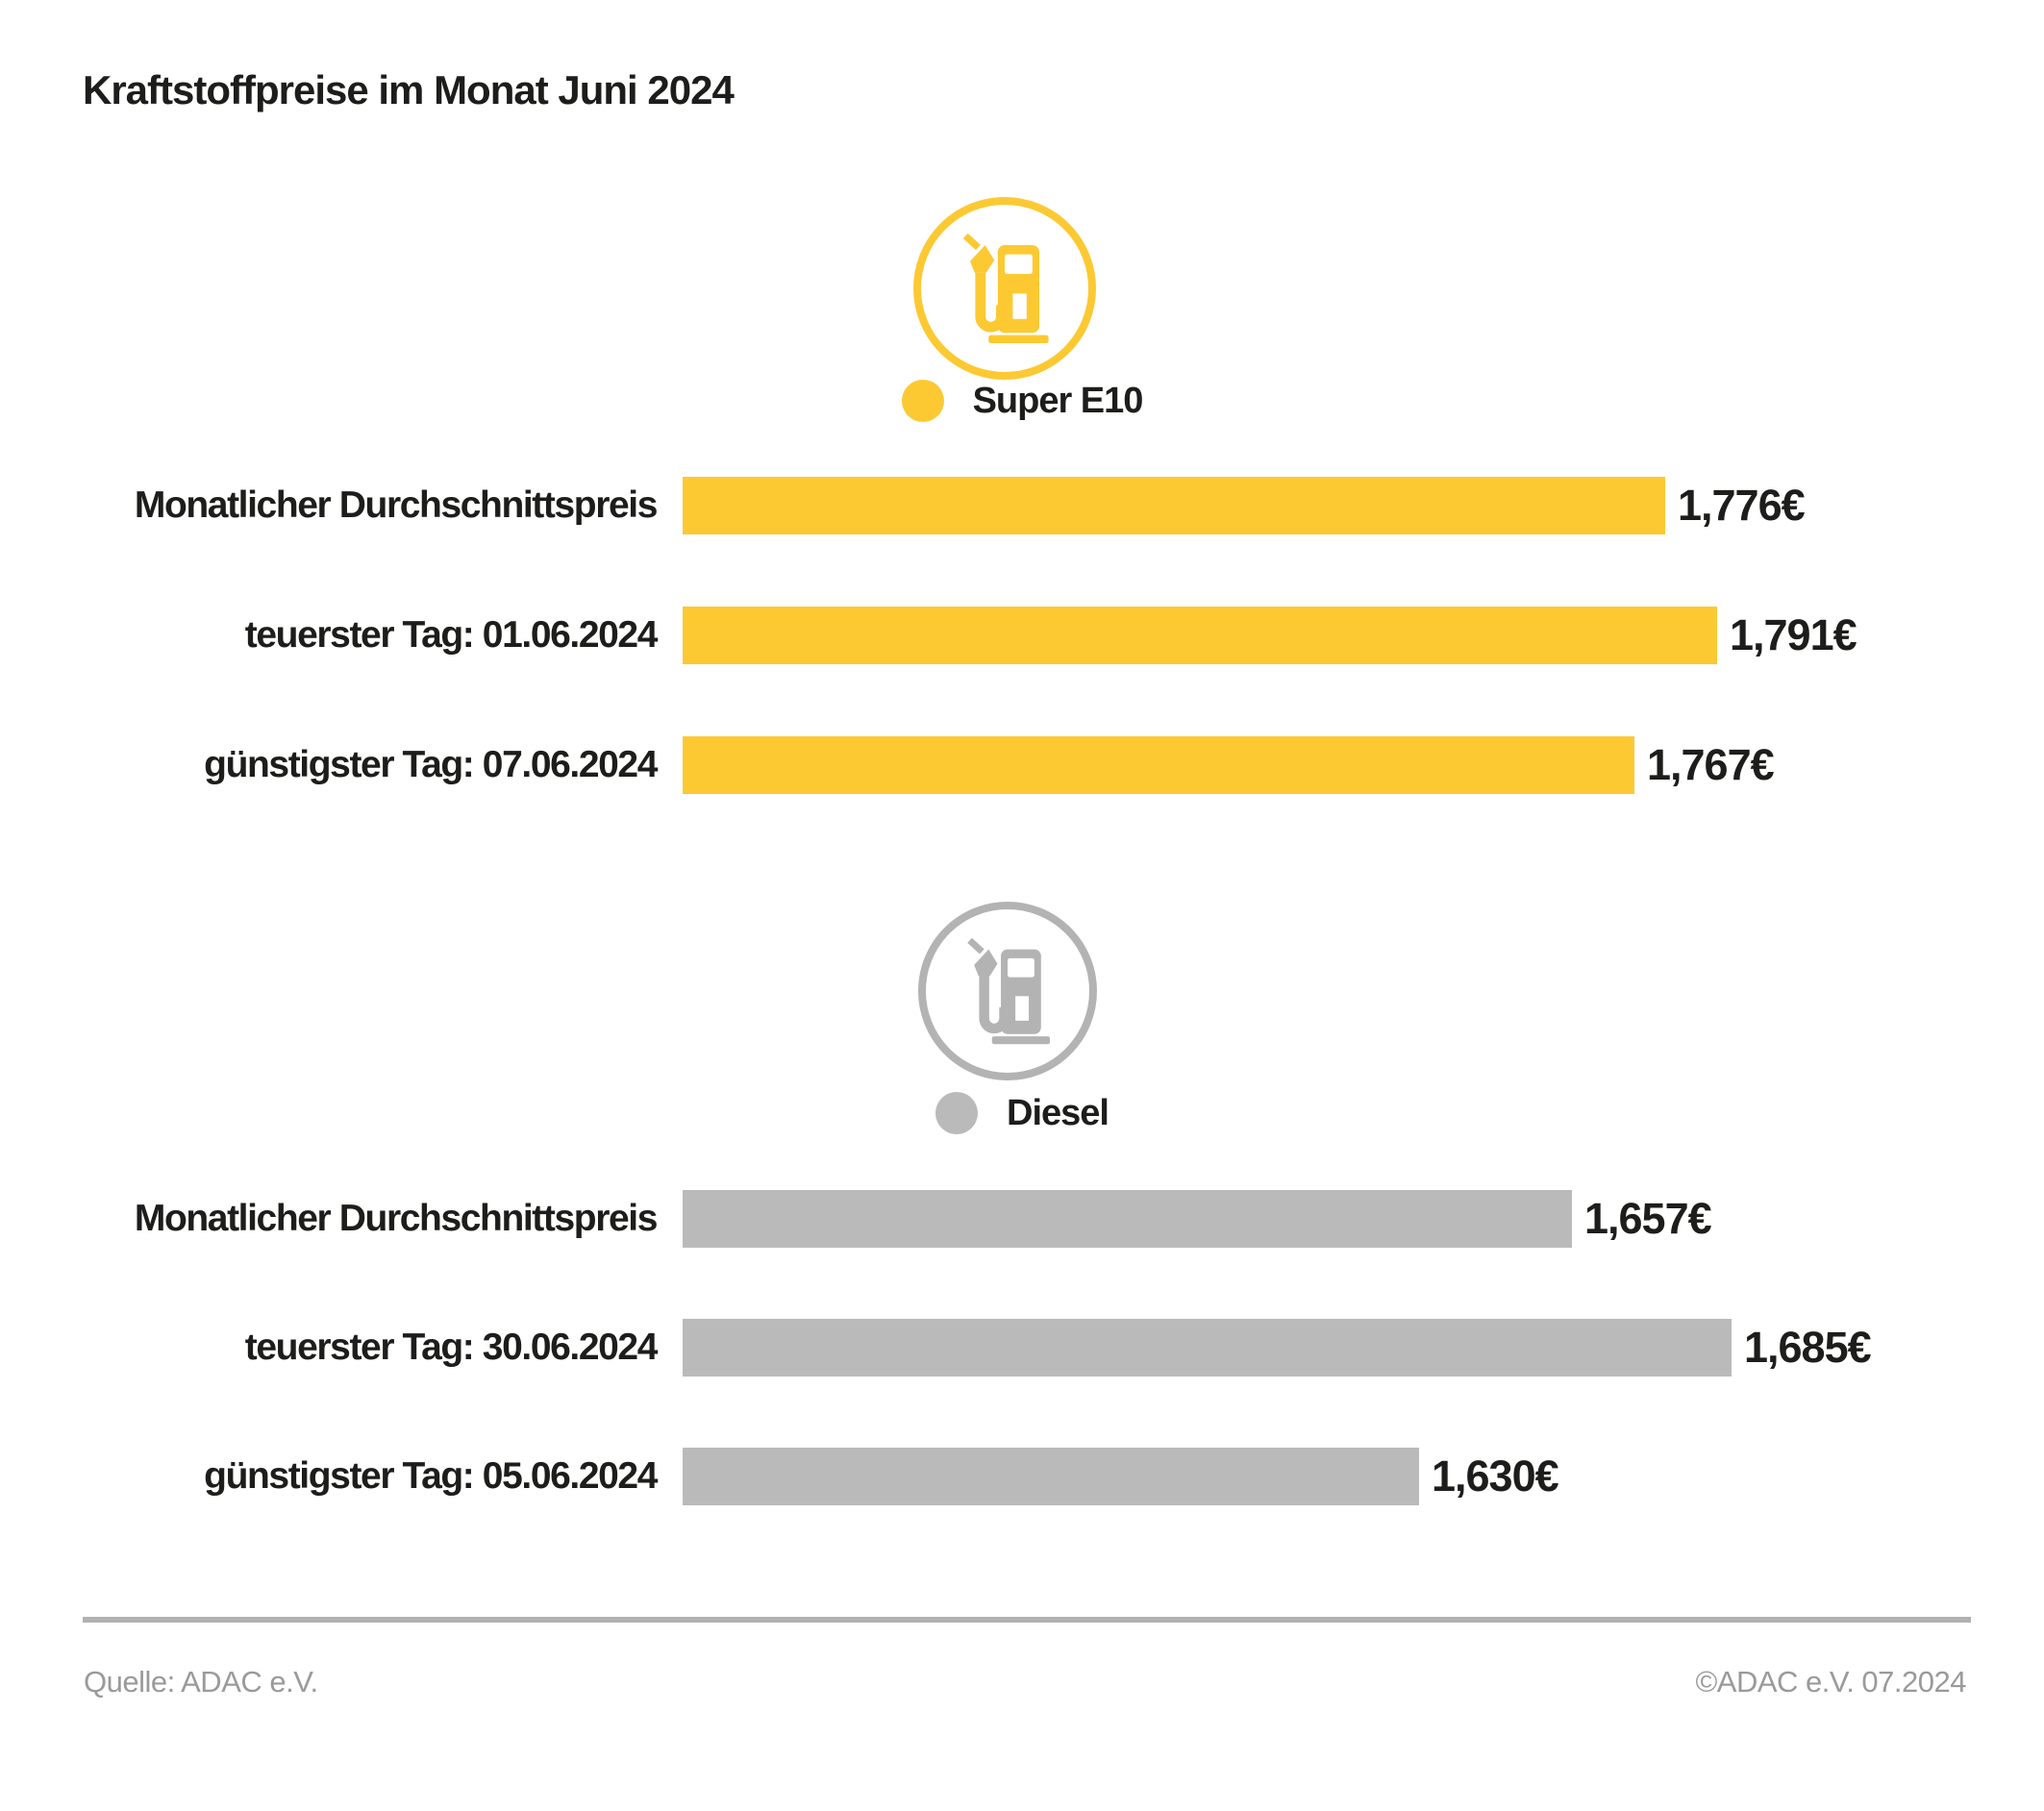 The image size is (2044, 1811). I want to click on legend-label-diesel: Diesel, so click(1058, 1113).